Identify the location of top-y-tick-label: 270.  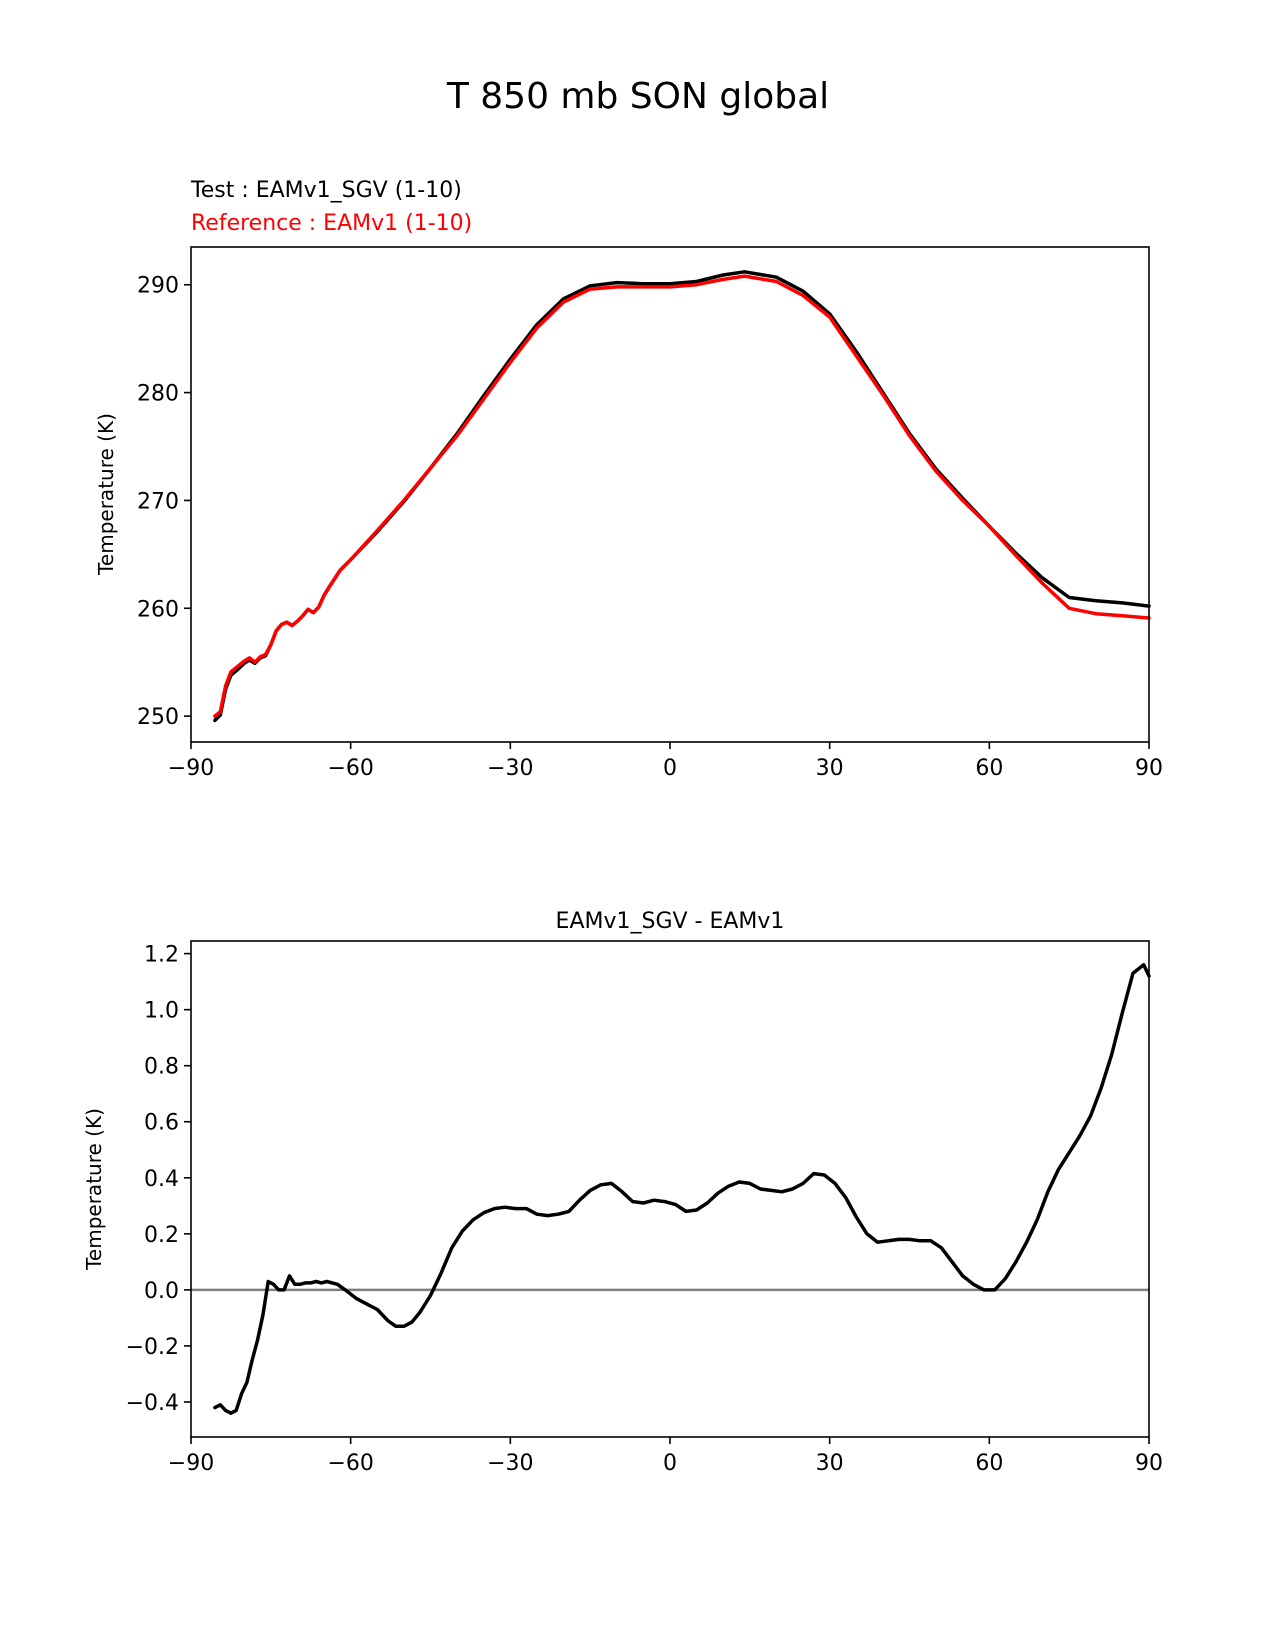
(158, 501).